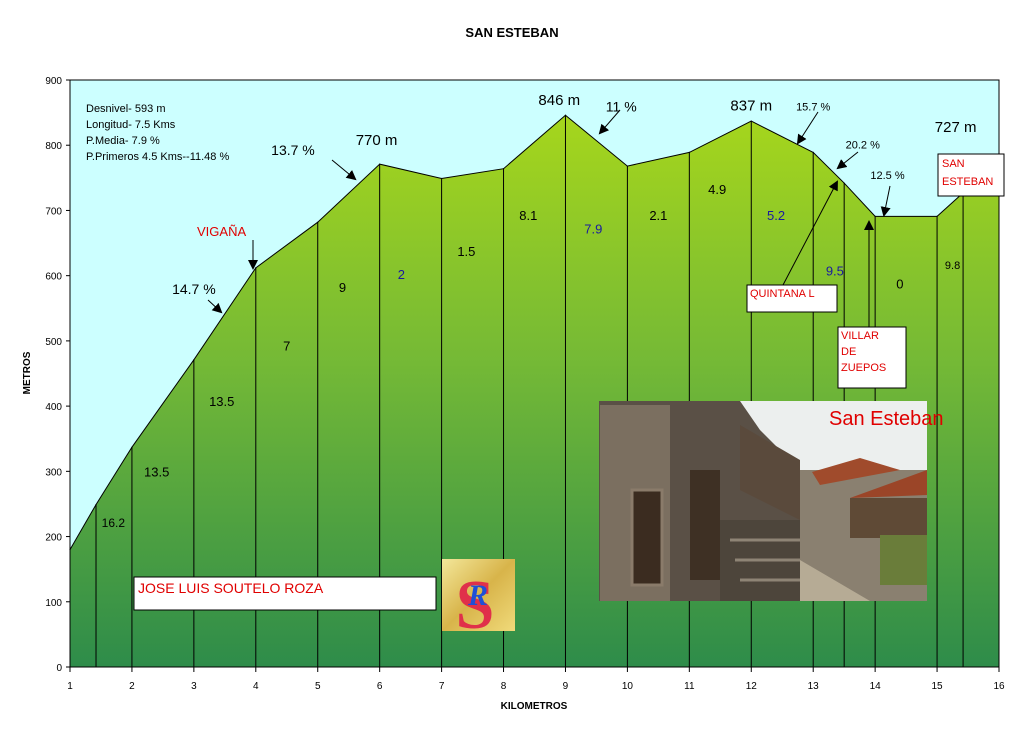 Image resolution: width=1023 pixels, height=734 pixels. I want to click on village-photo, so click(763, 501).